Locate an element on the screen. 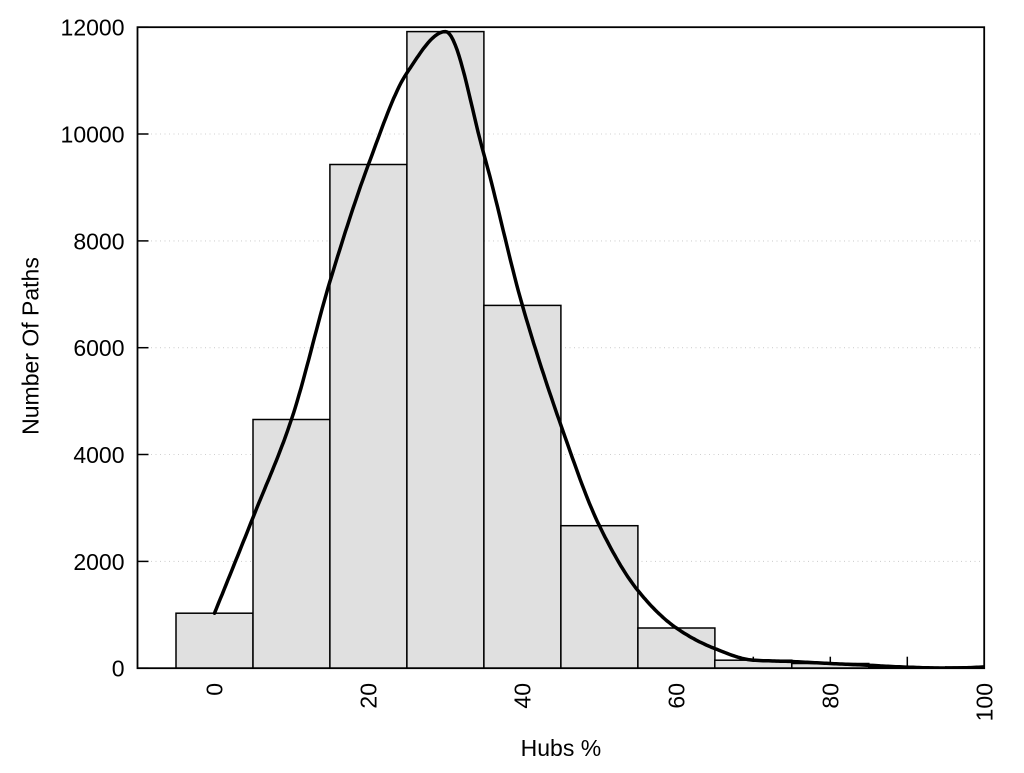 This screenshot has width=1024, height=773. svg-text: 20 is located at coordinates (368, 696).